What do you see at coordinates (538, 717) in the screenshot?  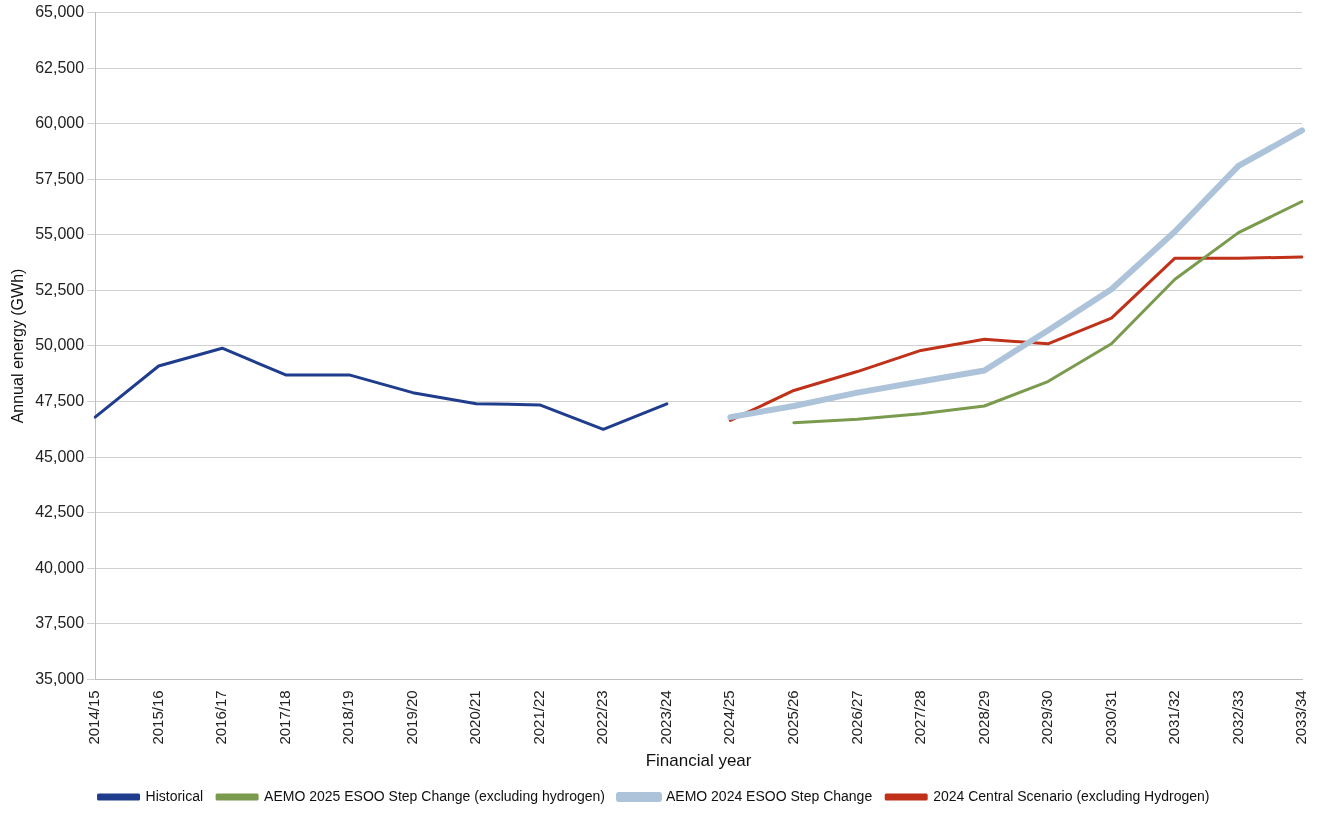 I see `x-tick-label: 2021/22` at bounding box center [538, 717].